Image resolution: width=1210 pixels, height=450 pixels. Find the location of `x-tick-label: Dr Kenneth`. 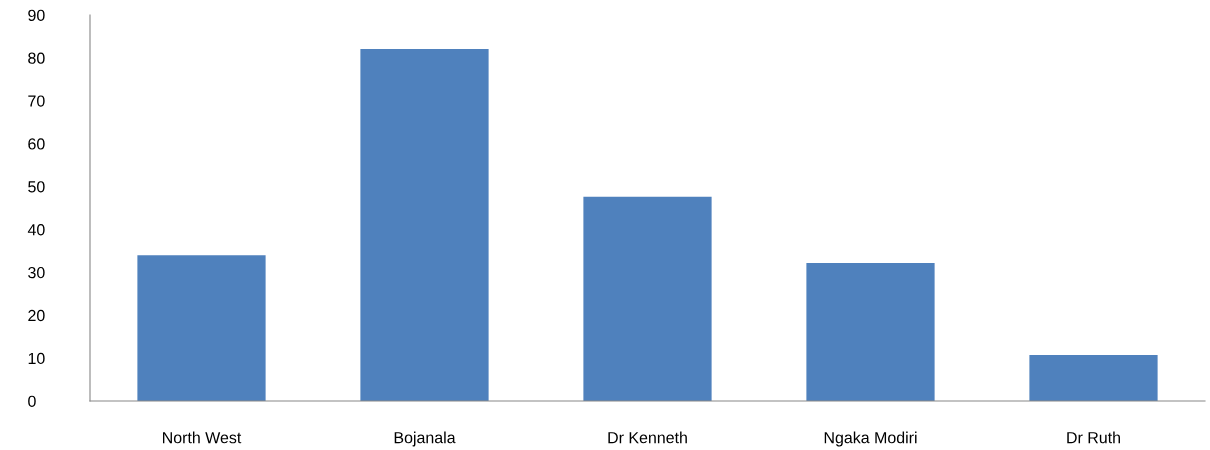

x-tick-label: Dr Kenneth is located at coordinates (647, 437).